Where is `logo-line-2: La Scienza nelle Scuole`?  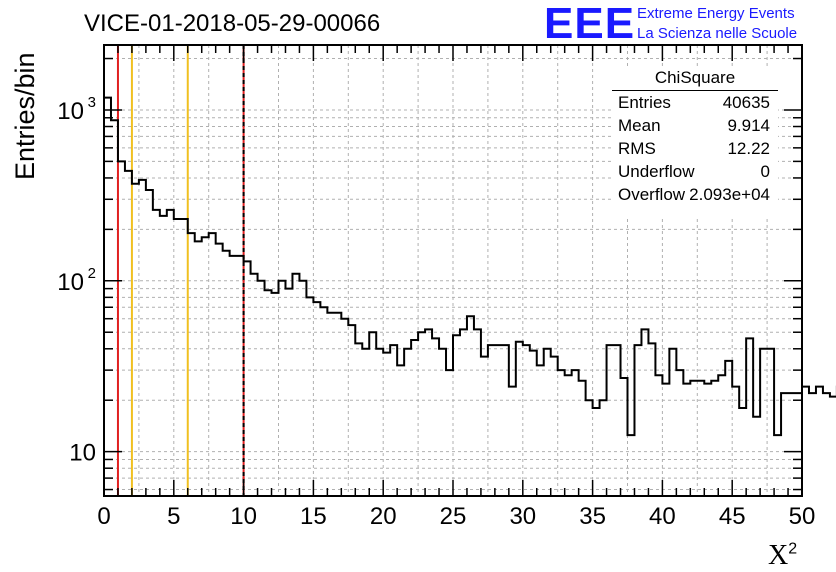
logo-line-2: La Scienza nelle Scuole is located at coordinates (717, 33).